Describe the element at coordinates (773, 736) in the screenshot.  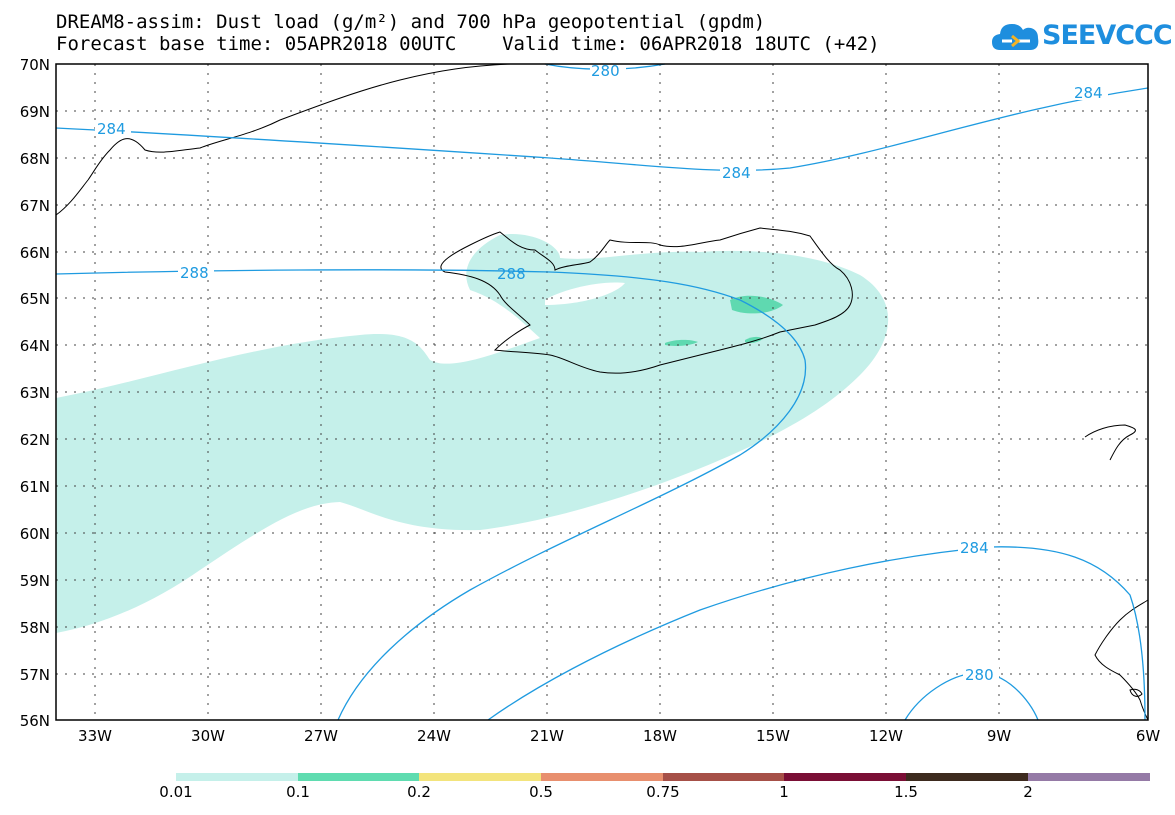
I see `lon-label: 15W` at that location.